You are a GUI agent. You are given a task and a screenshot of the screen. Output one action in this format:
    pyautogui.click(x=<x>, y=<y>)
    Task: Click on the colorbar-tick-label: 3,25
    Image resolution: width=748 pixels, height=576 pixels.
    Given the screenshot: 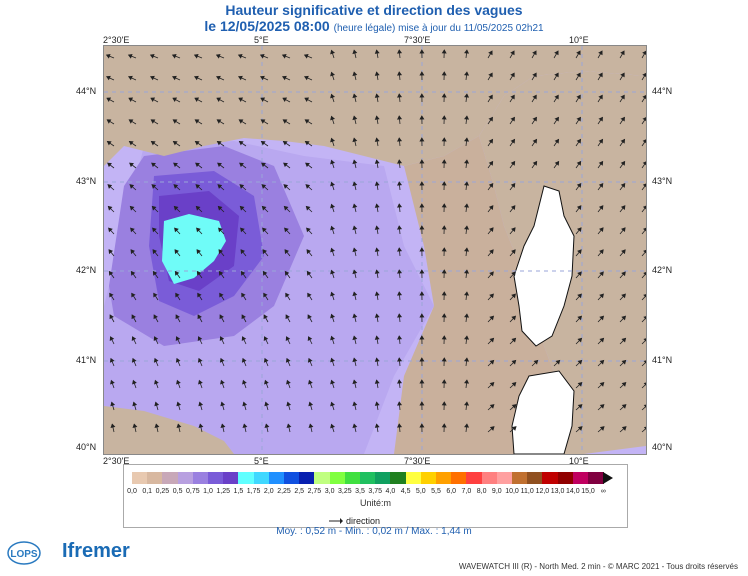 What is the action you would take?
    pyautogui.click(x=344, y=491)
    